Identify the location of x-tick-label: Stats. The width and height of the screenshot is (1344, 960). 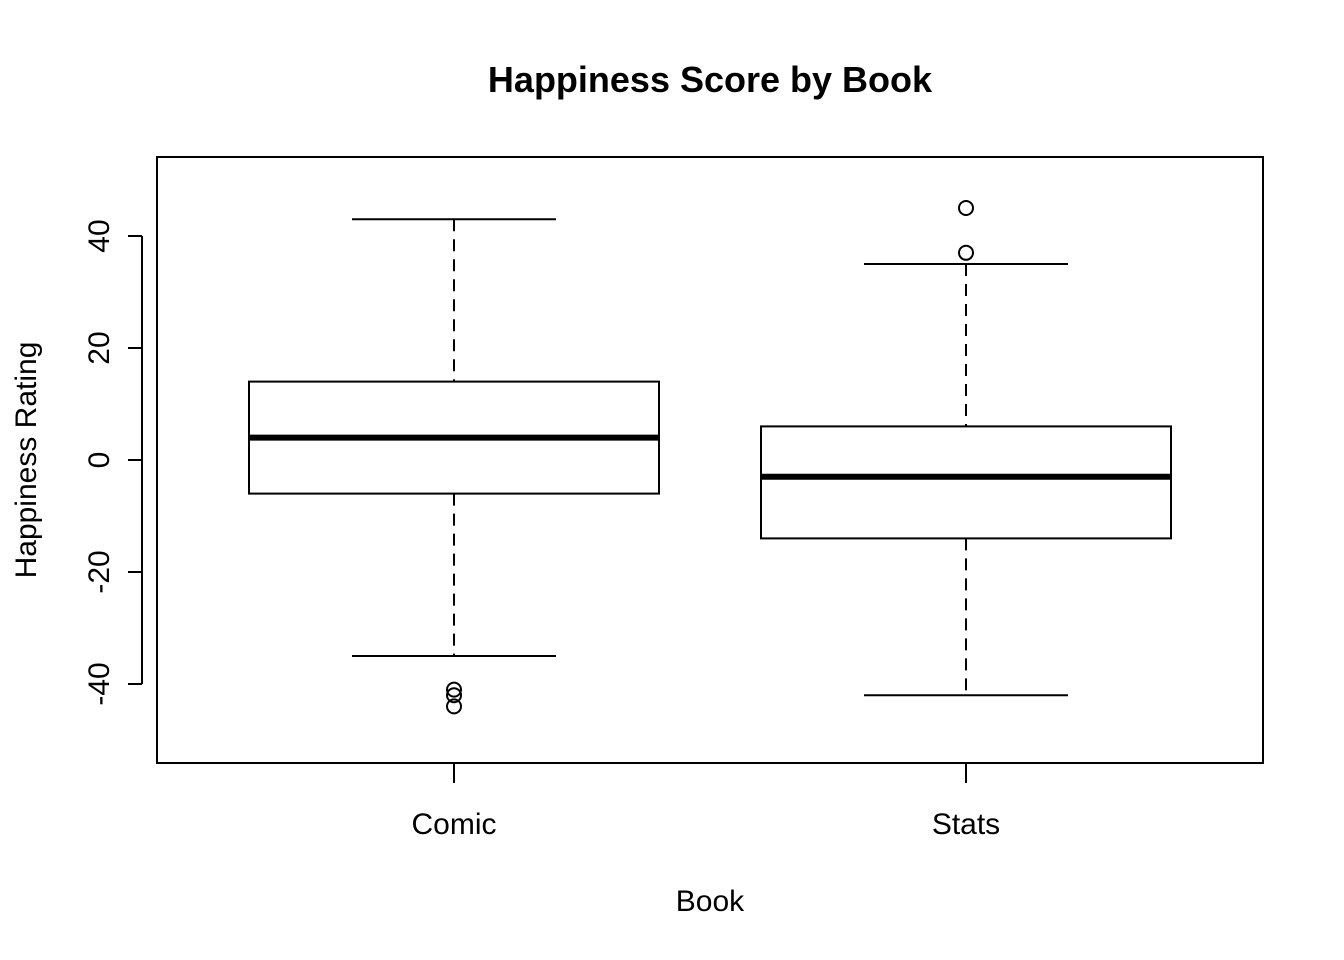
(966, 824).